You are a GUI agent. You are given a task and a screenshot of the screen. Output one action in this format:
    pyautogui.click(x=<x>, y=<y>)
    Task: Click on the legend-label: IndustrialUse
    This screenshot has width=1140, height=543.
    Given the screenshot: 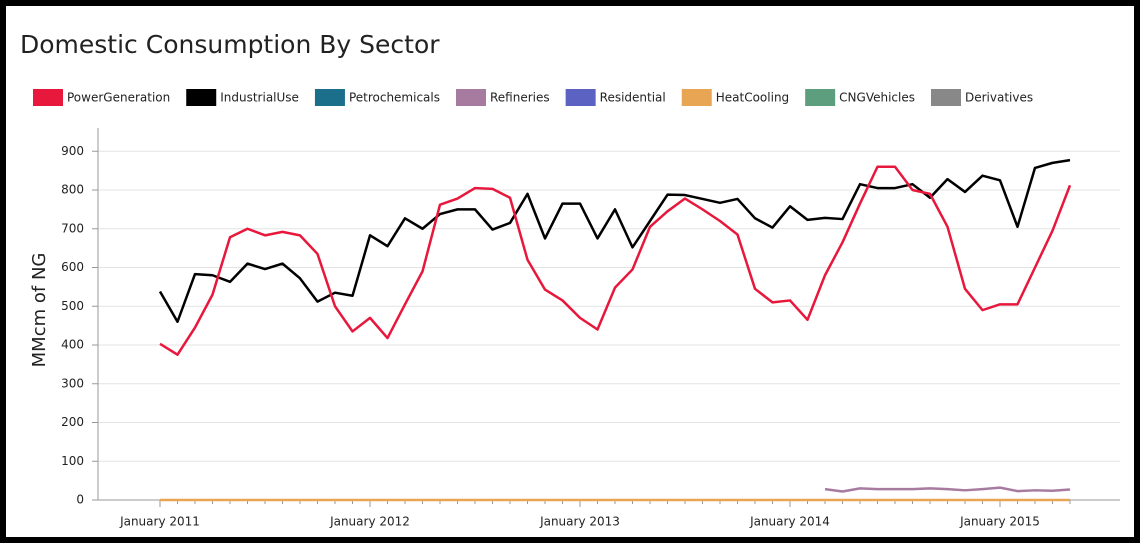 What is the action you would take?
    pyautogui.click(x=259, y=98)
    